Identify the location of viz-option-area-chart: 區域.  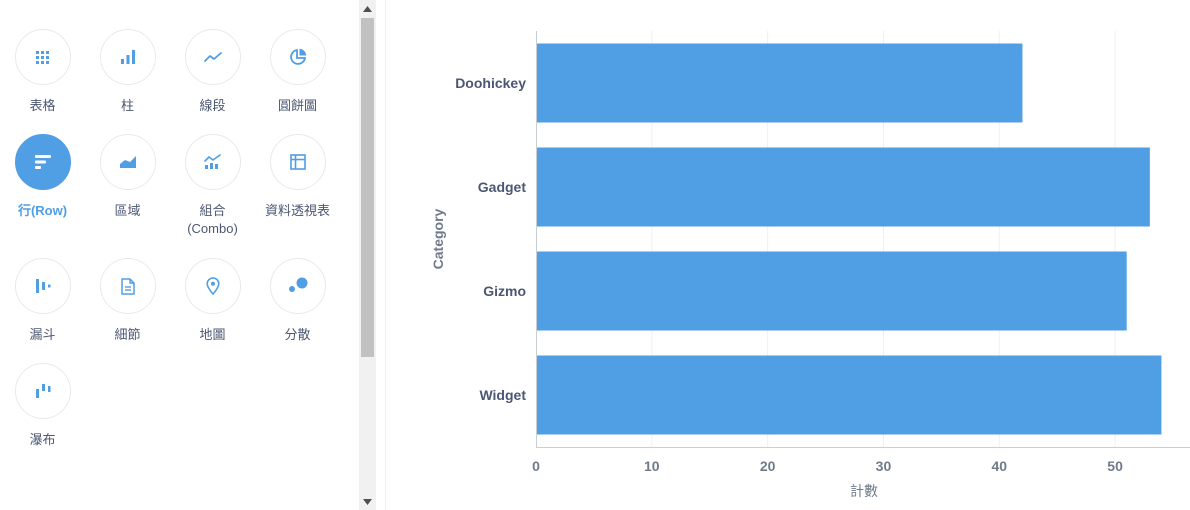
(127, 177).